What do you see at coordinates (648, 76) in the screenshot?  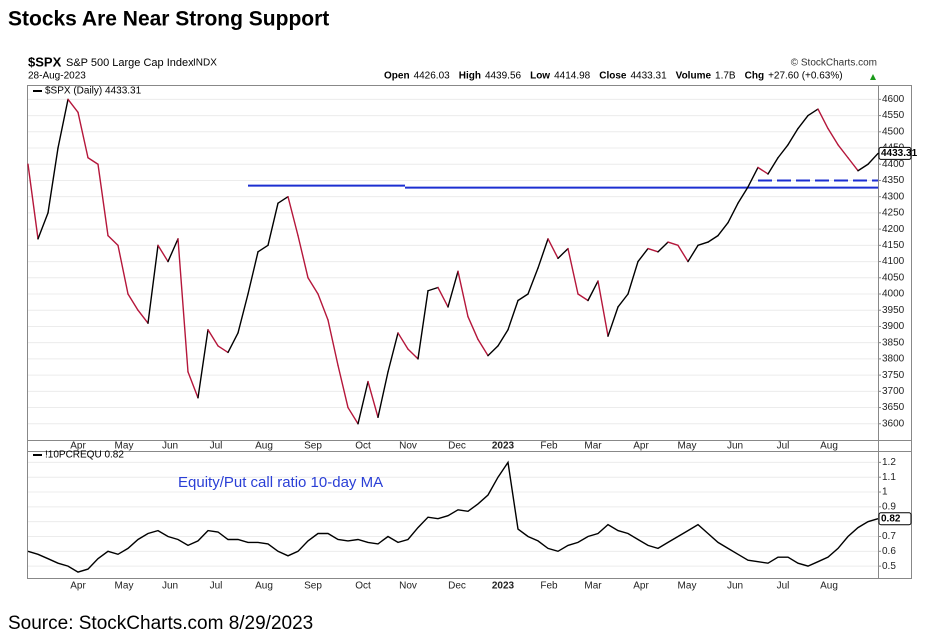 I see `quote-value: 4433.31` at bounding box center [648, 76].